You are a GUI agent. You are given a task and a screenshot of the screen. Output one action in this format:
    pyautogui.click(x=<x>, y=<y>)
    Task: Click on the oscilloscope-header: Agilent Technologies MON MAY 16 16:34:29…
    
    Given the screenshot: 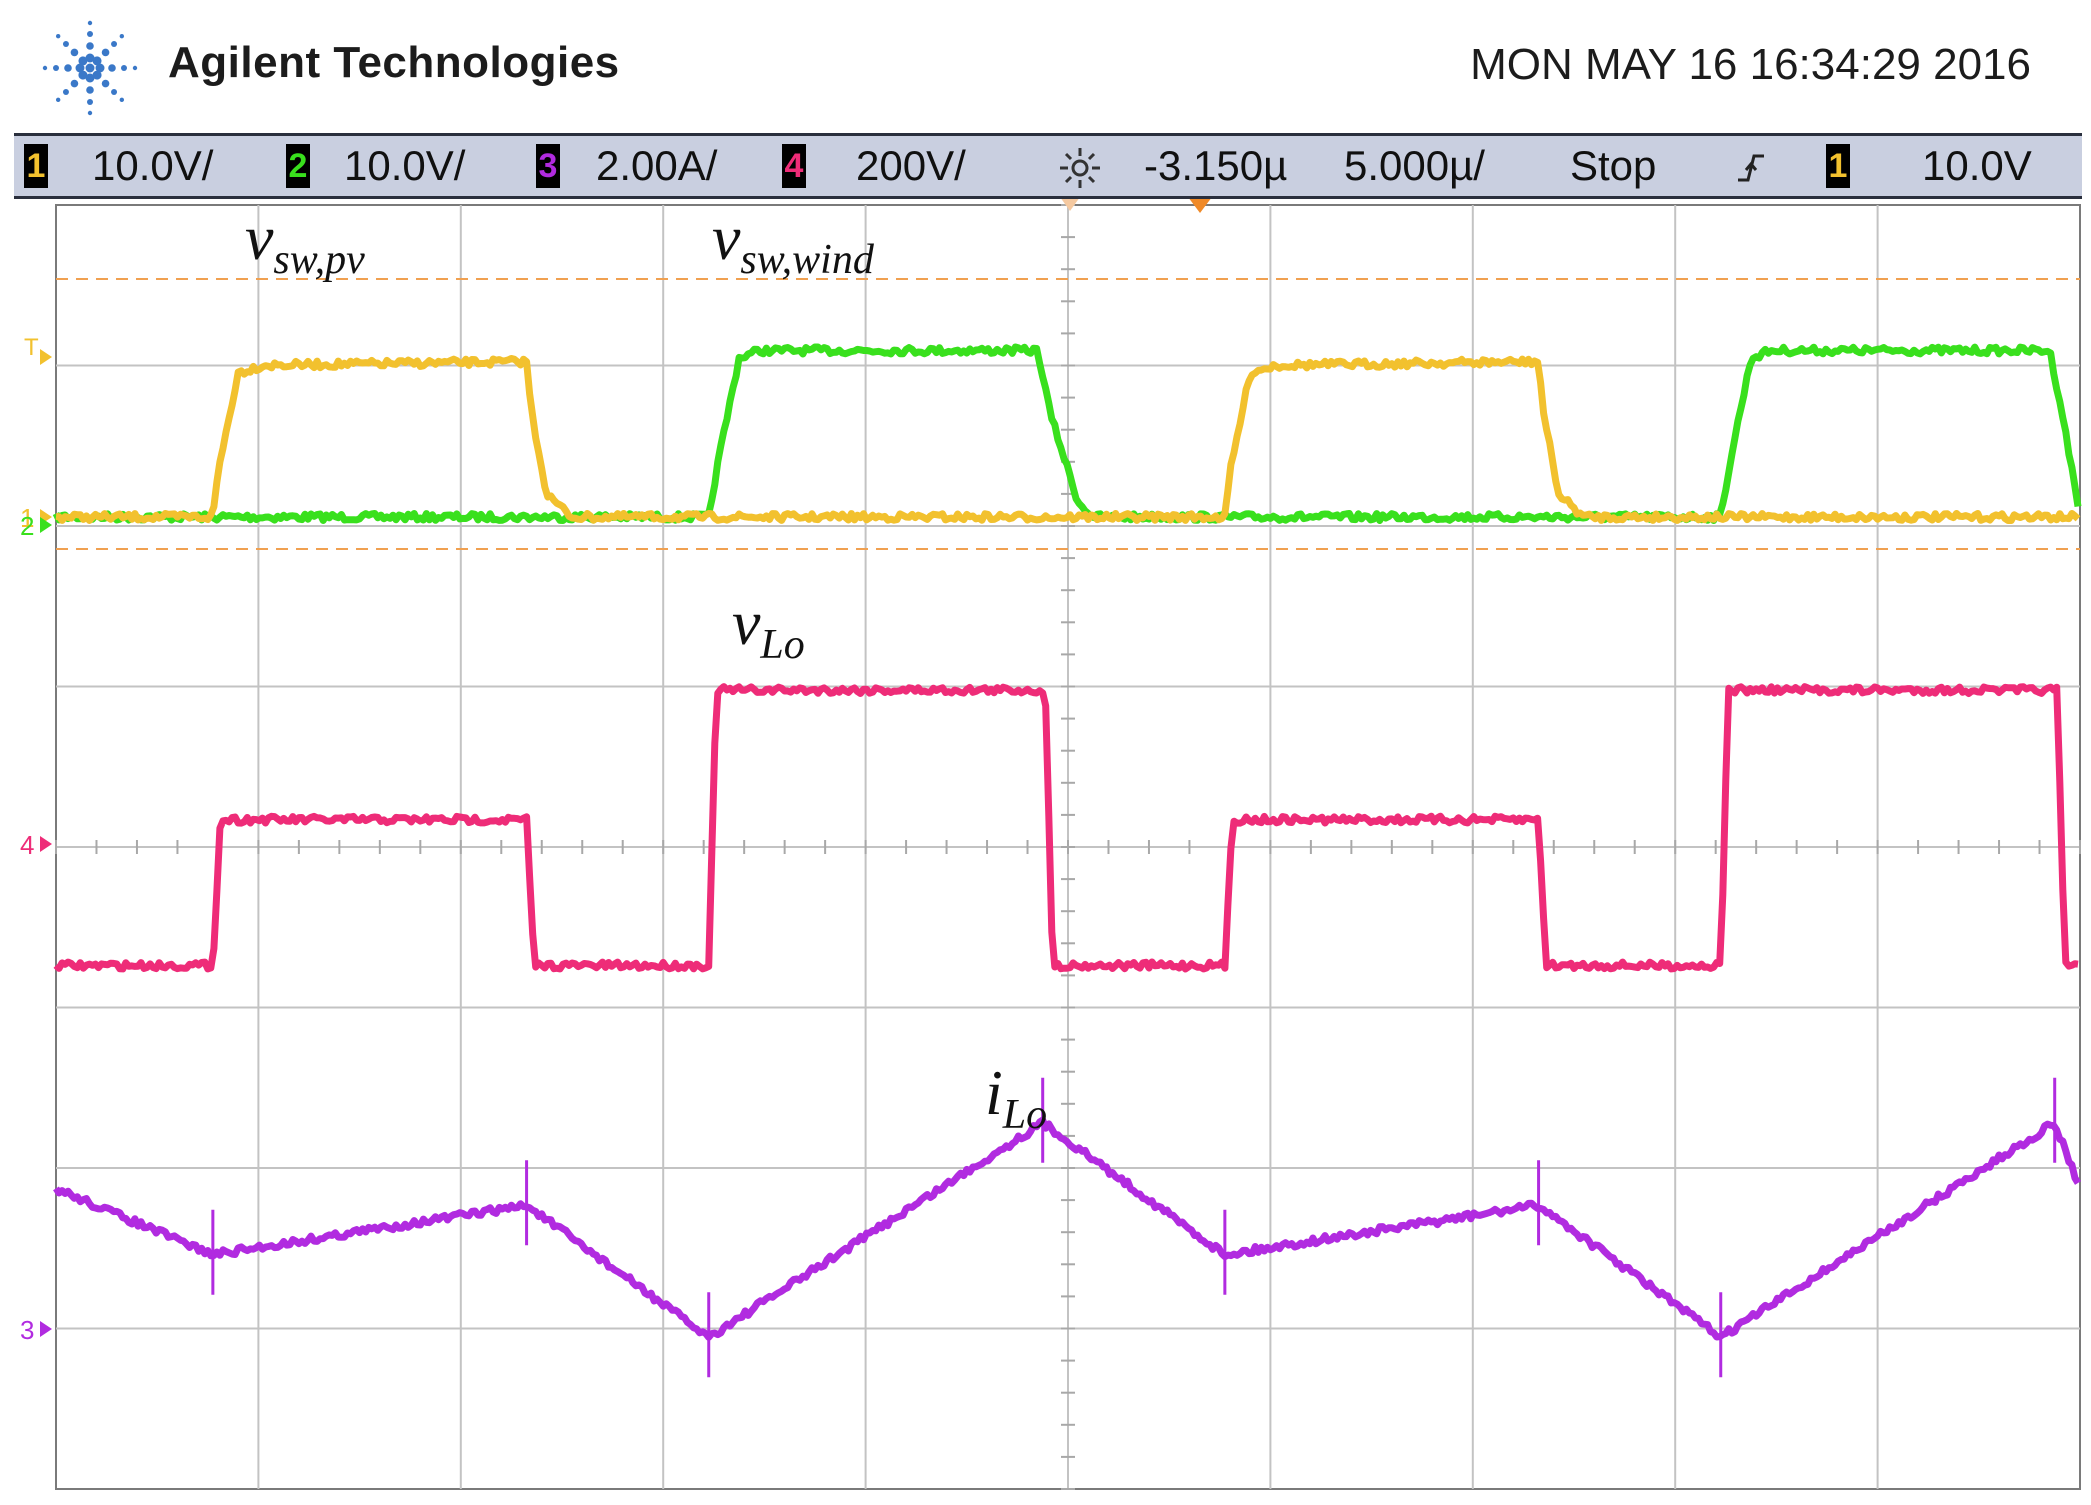 What is the action you would take?
    pyautogui.click(x=1045, y=65)
    